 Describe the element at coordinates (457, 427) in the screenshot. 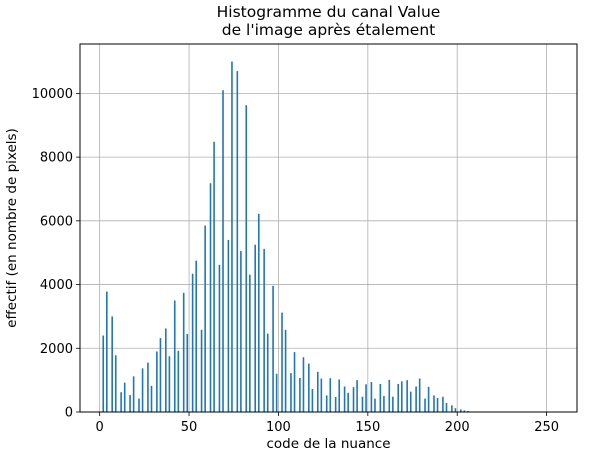

I see `x-tick-label: 200` at that location.